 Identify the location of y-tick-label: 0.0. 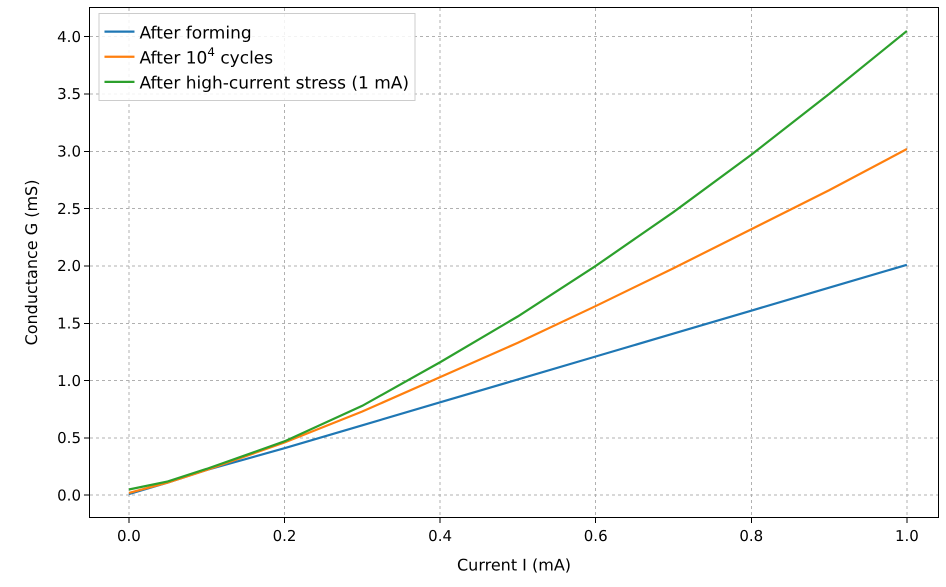
(69, 495).